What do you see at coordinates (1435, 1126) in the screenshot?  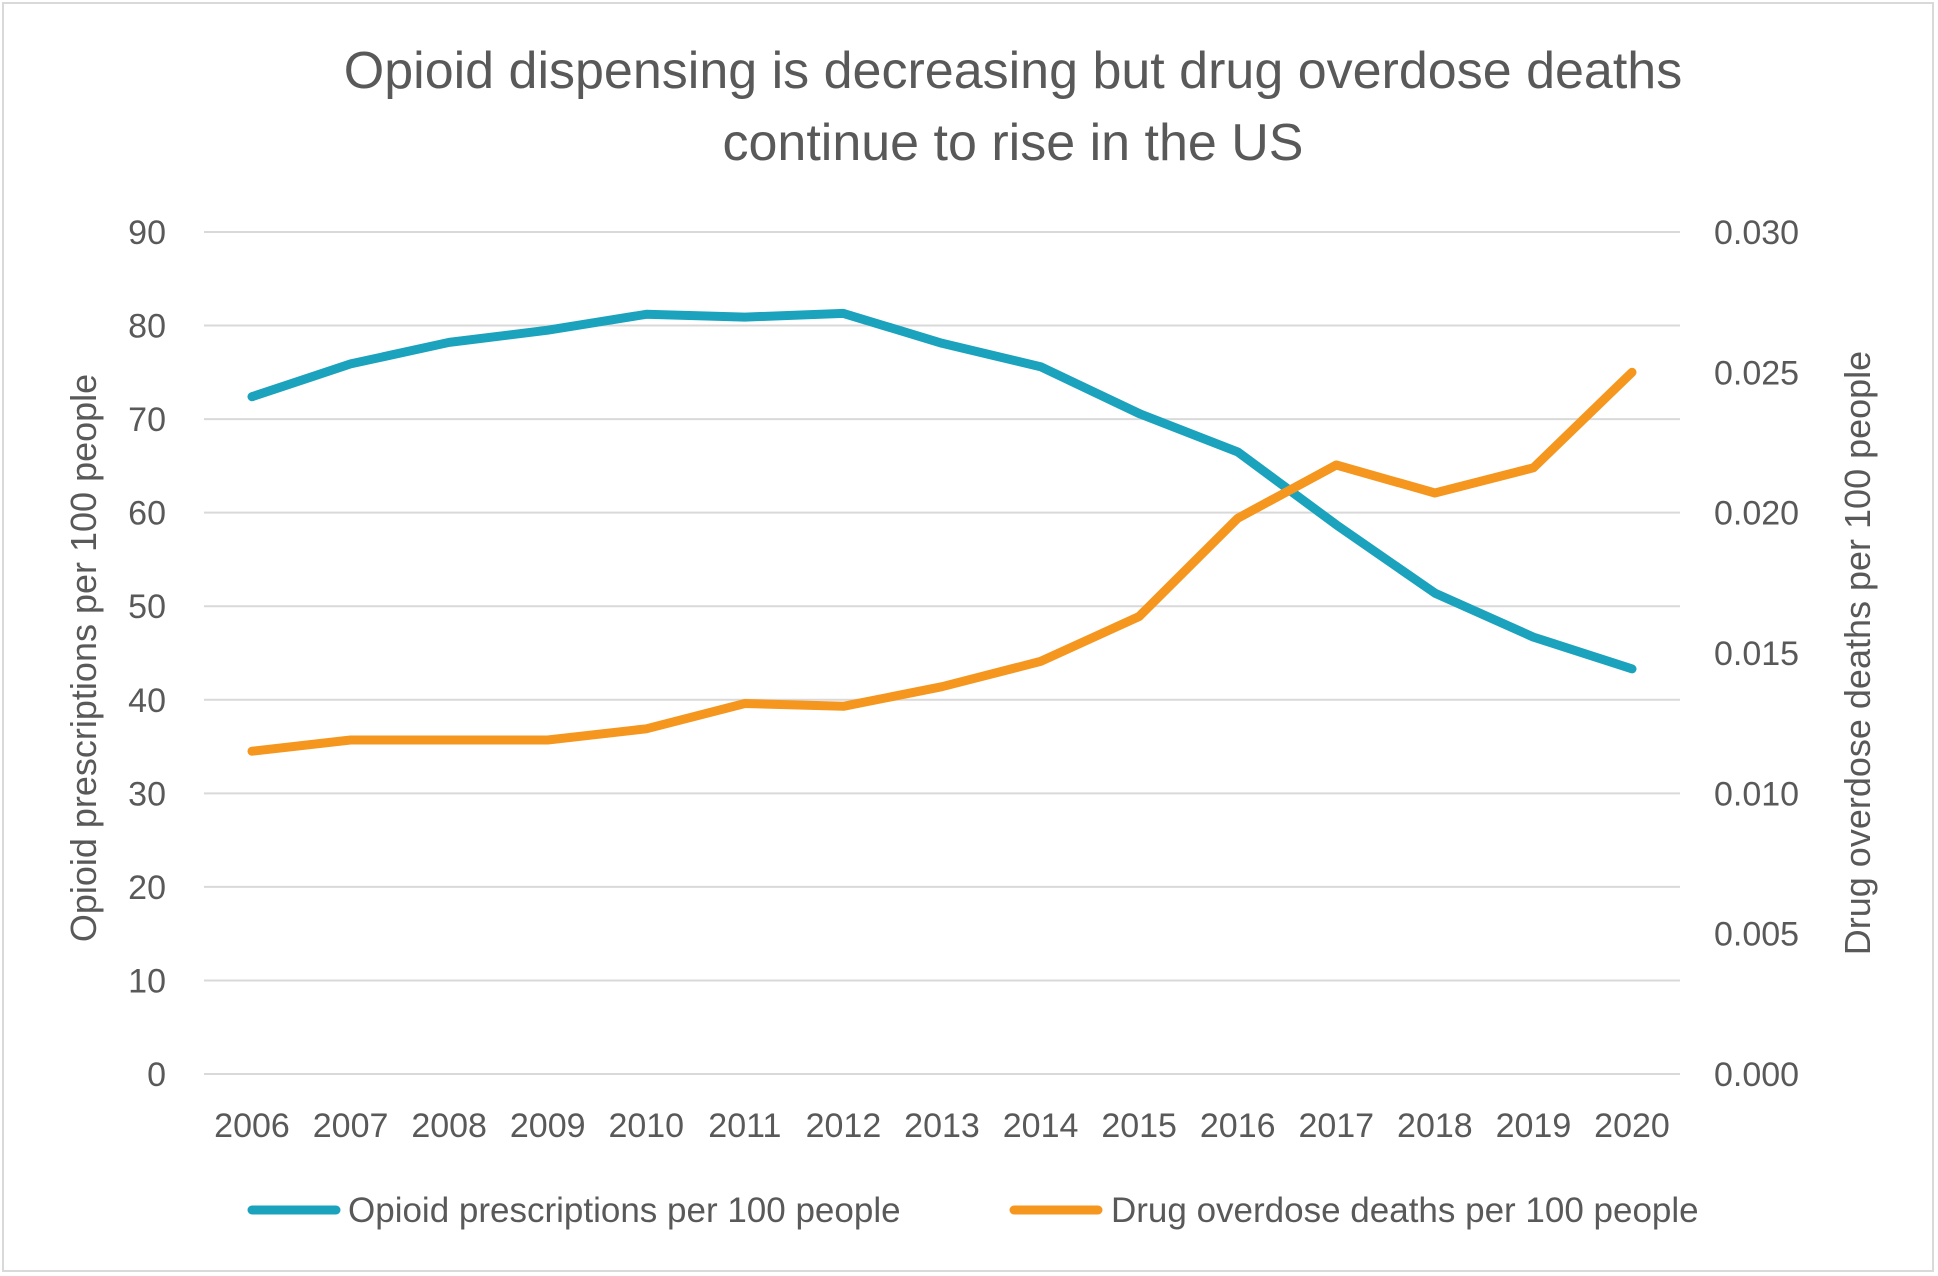 I see `x-tick-label: 2018` at bounding box center [1435, 1126].